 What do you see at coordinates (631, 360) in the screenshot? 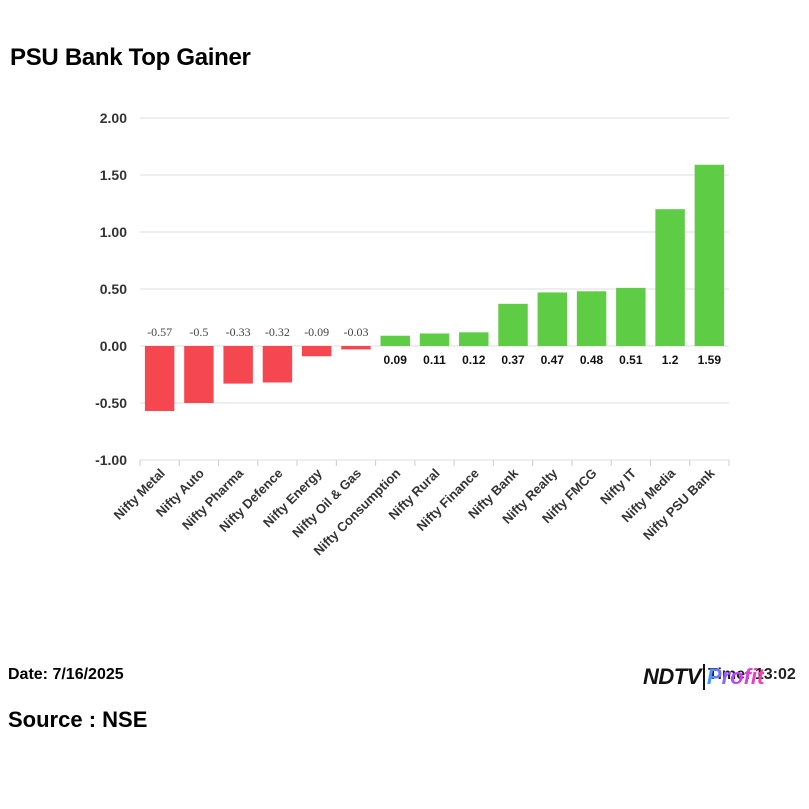
I see `data-label: 0.51` at bounding box center [631, 360].